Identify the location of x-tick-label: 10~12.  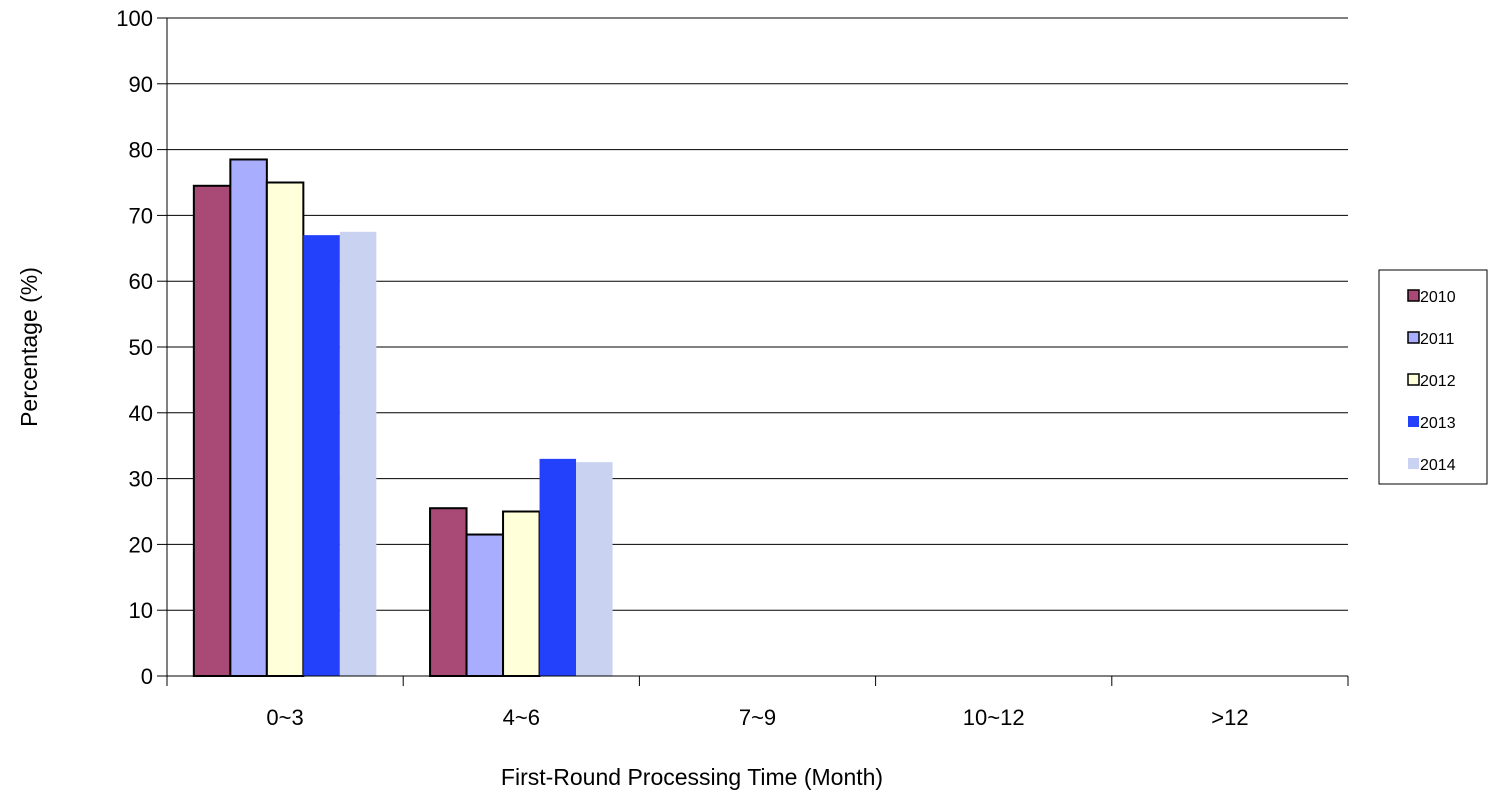
(994, 717).